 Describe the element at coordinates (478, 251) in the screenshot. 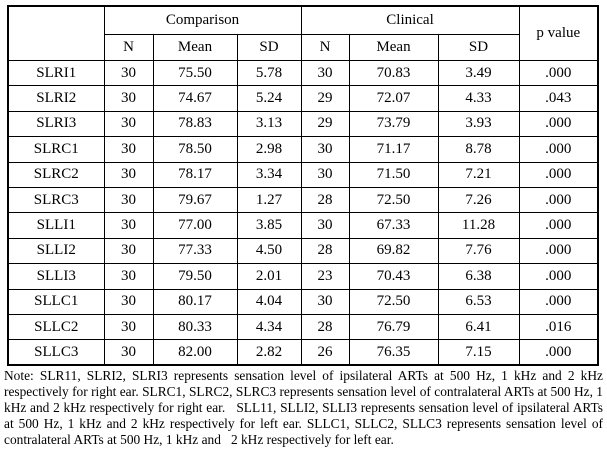

I see `cell-clinical-sd: 7.76` at that location.